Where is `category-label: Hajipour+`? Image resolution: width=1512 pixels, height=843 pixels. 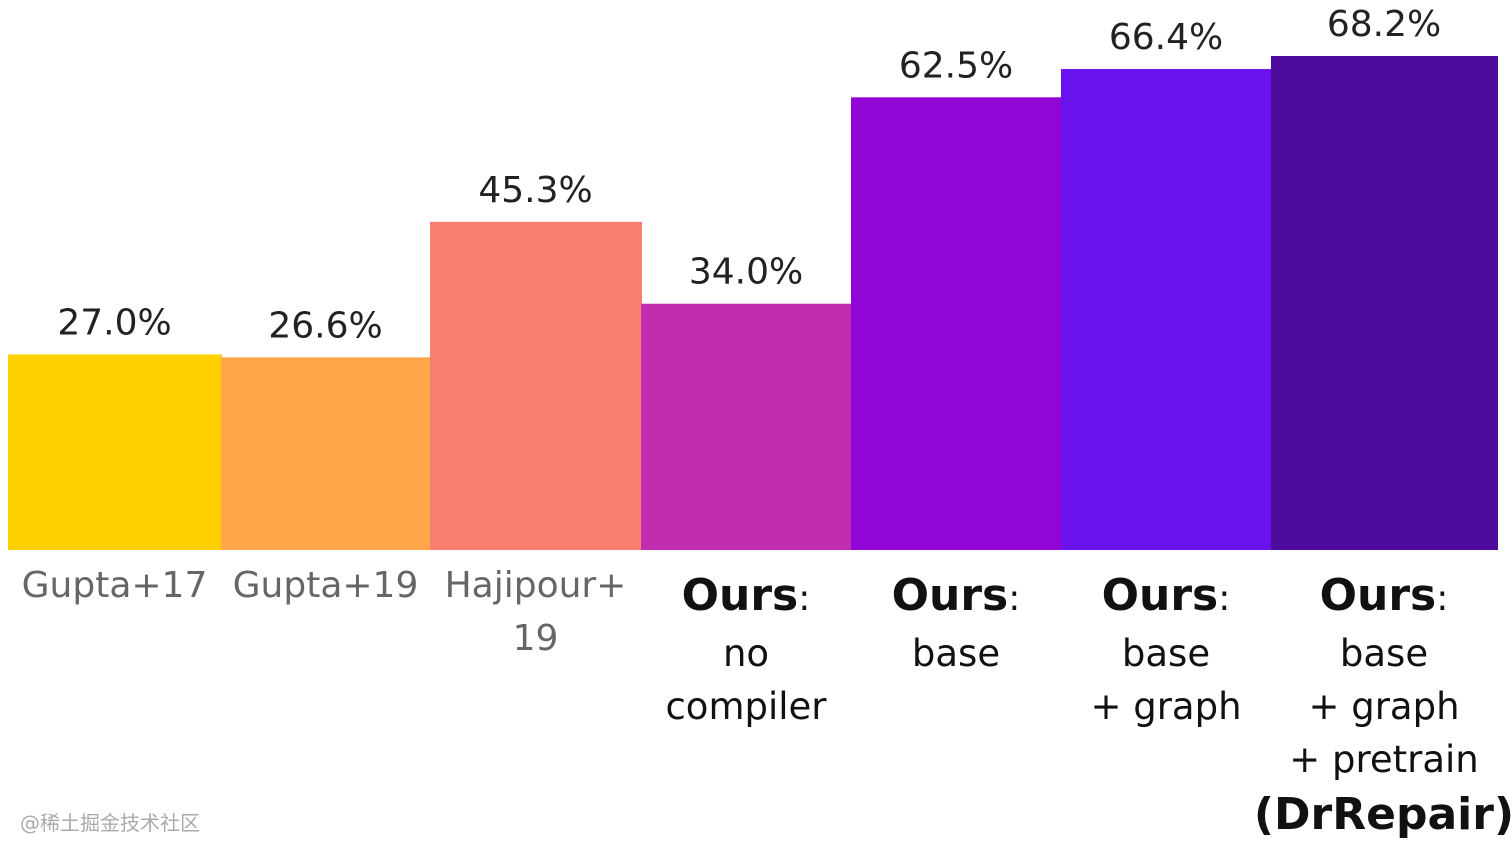 category-label: Hajipour+ is located at coordinates (536, 585).